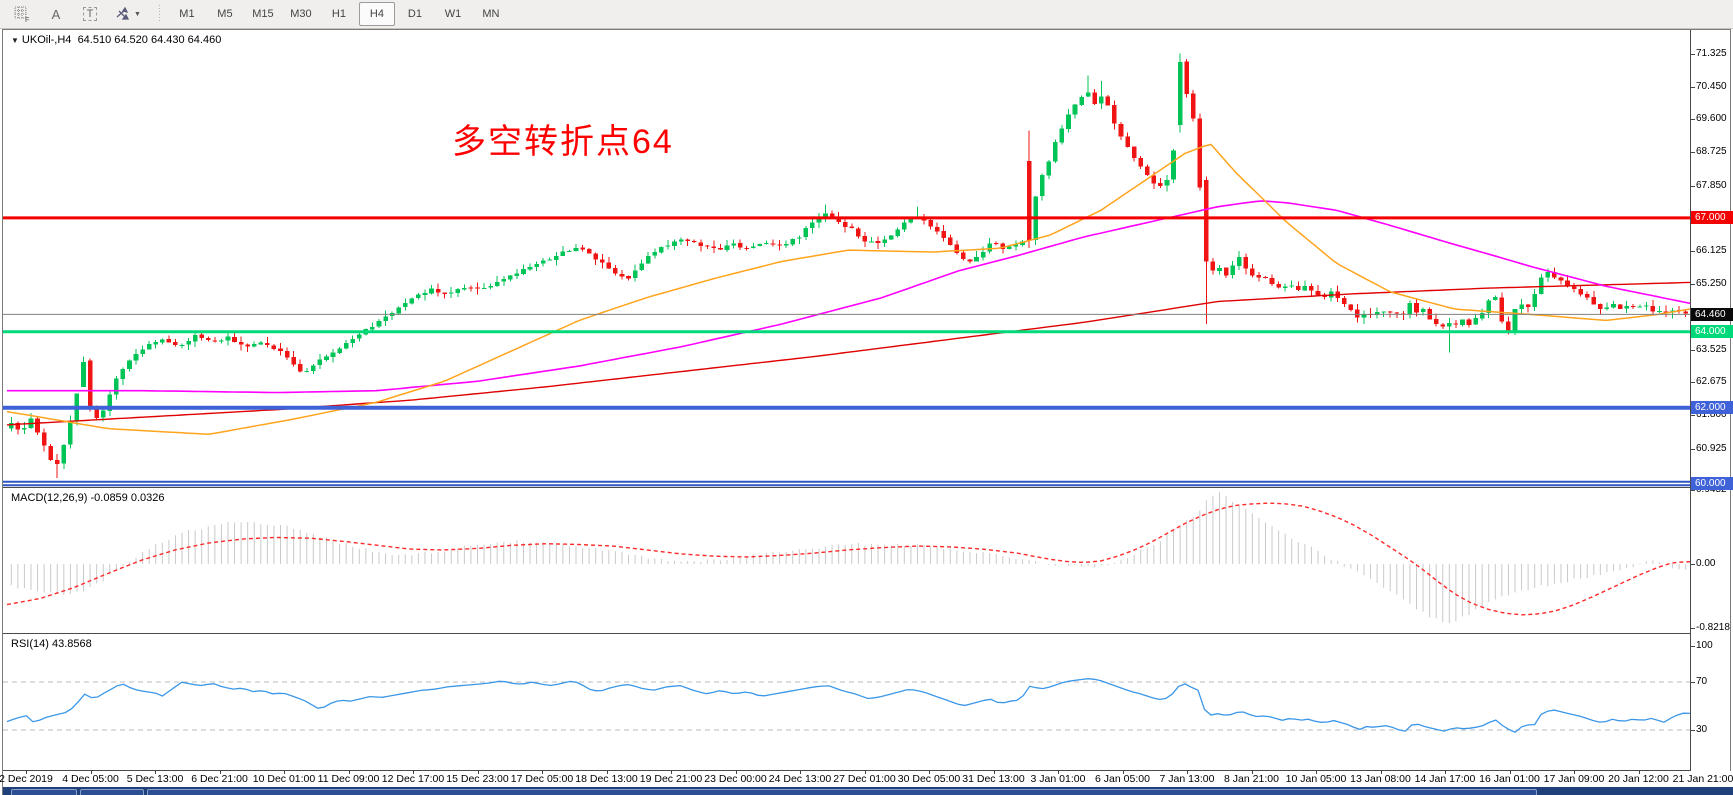  I want to click on timeframe-button-m1: M1, so click(187, 14).